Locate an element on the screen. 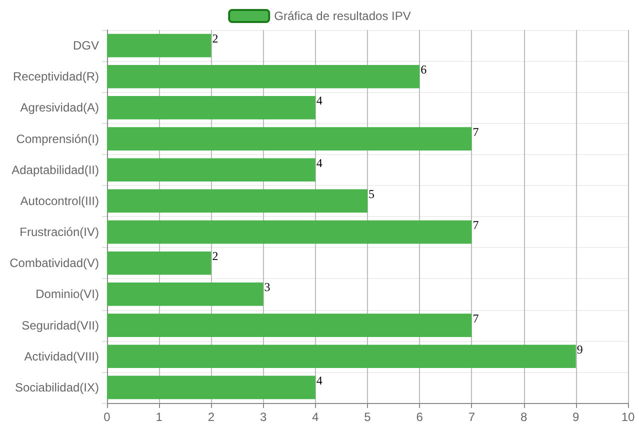 The height and width of the screenshot is (431, 639). x-tick-label: 6 is located at coordinates (420, 417).